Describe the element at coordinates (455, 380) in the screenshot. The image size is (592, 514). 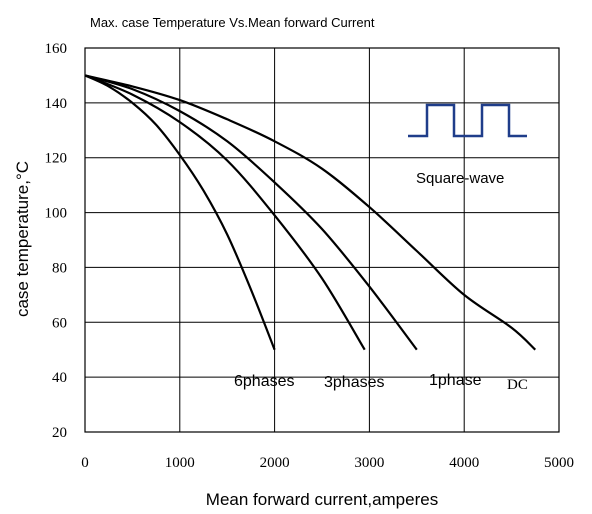
I see `series-label-1phase: 1phase` at that location.